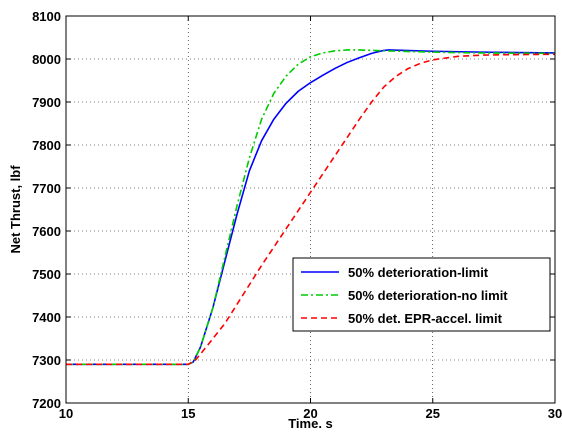  Describe the element at coordinates (428, 295) in the screenshot. I see `legend-label-2: 50% deterioration-no limit` at that location.